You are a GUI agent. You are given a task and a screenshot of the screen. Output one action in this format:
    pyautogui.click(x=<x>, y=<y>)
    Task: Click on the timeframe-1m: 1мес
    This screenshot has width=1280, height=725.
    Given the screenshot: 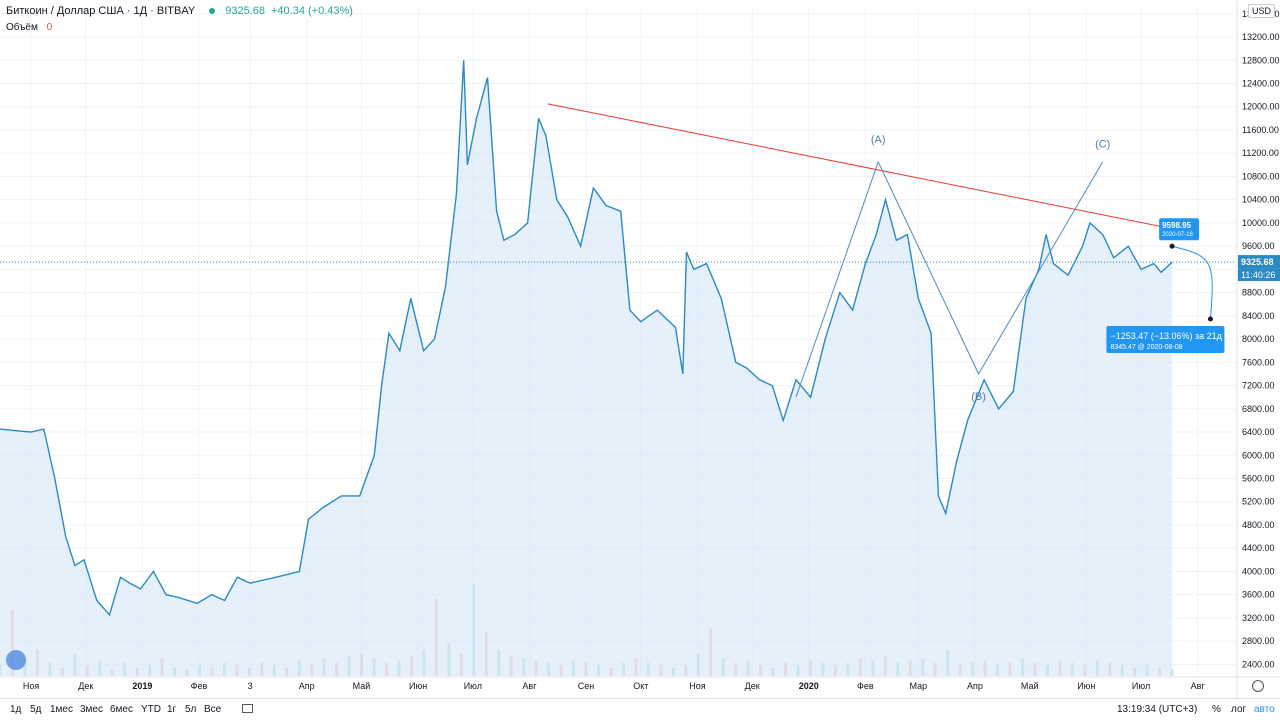 What is the action you would take?
    pyautogui.click(x=61, y=709)
    